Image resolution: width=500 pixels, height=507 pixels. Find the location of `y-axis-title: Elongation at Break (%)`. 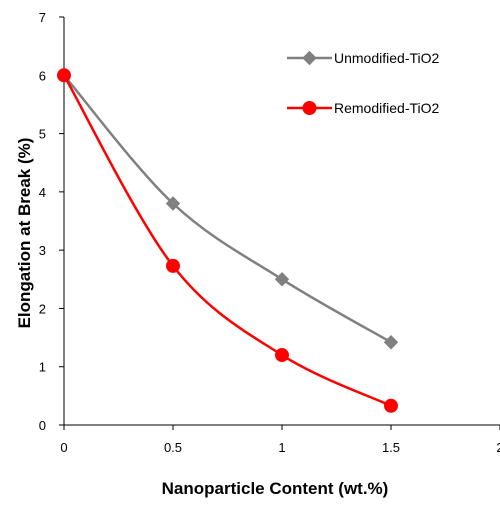

y-axis-title: Elongation at Break (%) is located at coordinates (24, 233).